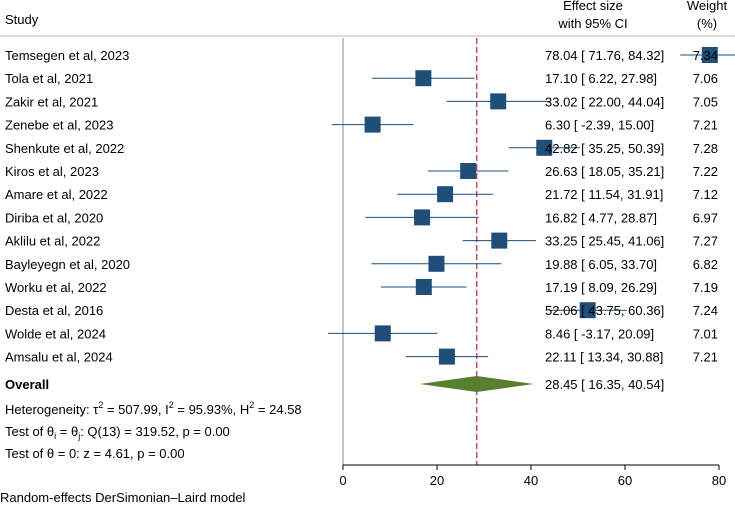 Image resolution: width=735 pixels, height=508 pixels. I want to click on header-effect-line1: Effect size, so click(593, 6).